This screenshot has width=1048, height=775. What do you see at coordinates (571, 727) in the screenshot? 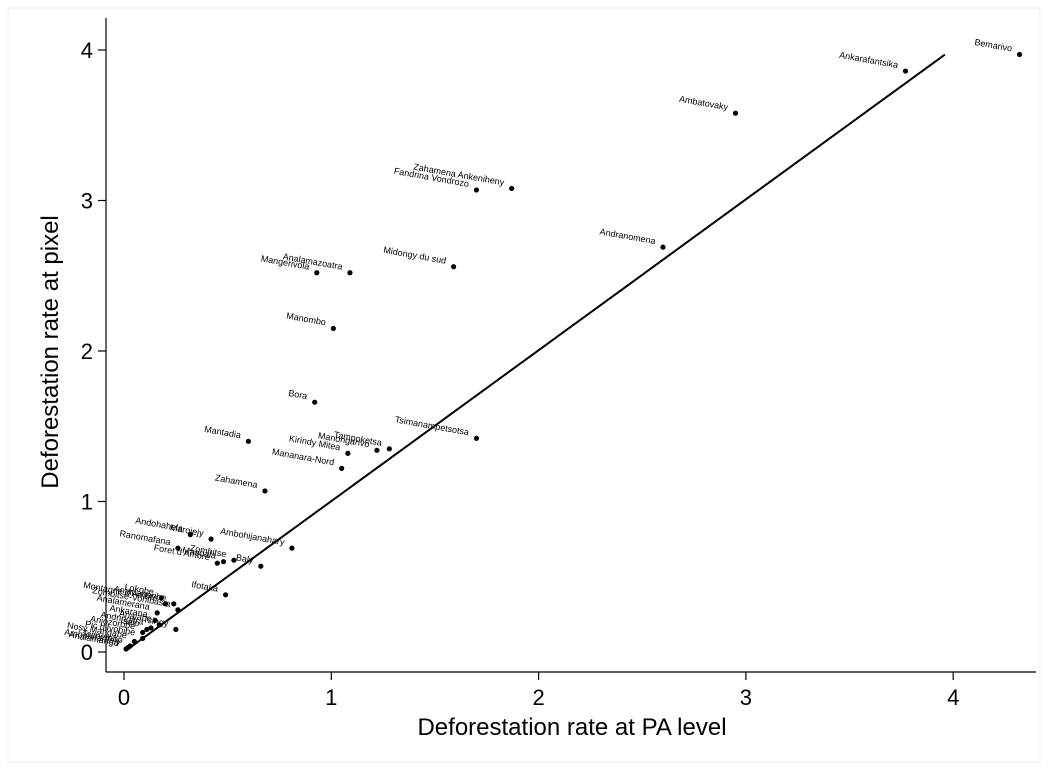
I see `x-axis-title: Deforestation rate at PA level` at bounding box center [571, 727].